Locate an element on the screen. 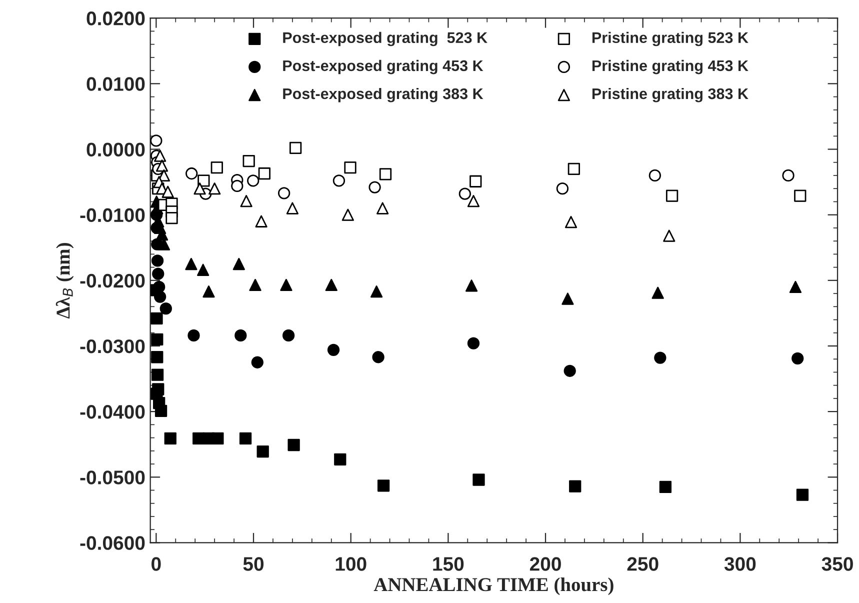 Image resolution: width=859 pixels, height=603 pixels. y-tick-label: -0.0500 is located at coordinates (112, 477).